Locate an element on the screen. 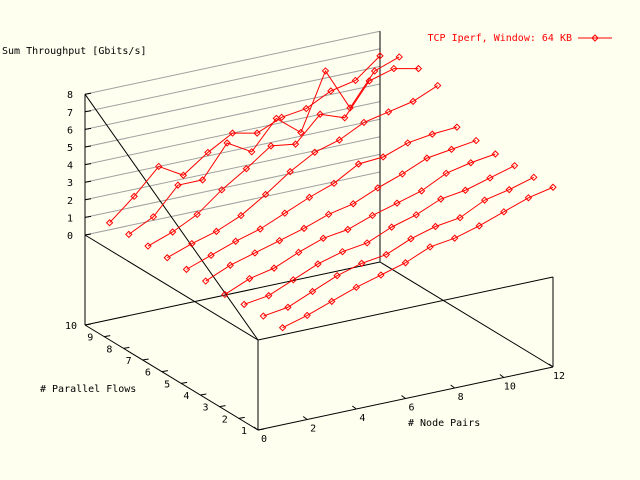  y-axis-line is located at coordinates (171, 377).